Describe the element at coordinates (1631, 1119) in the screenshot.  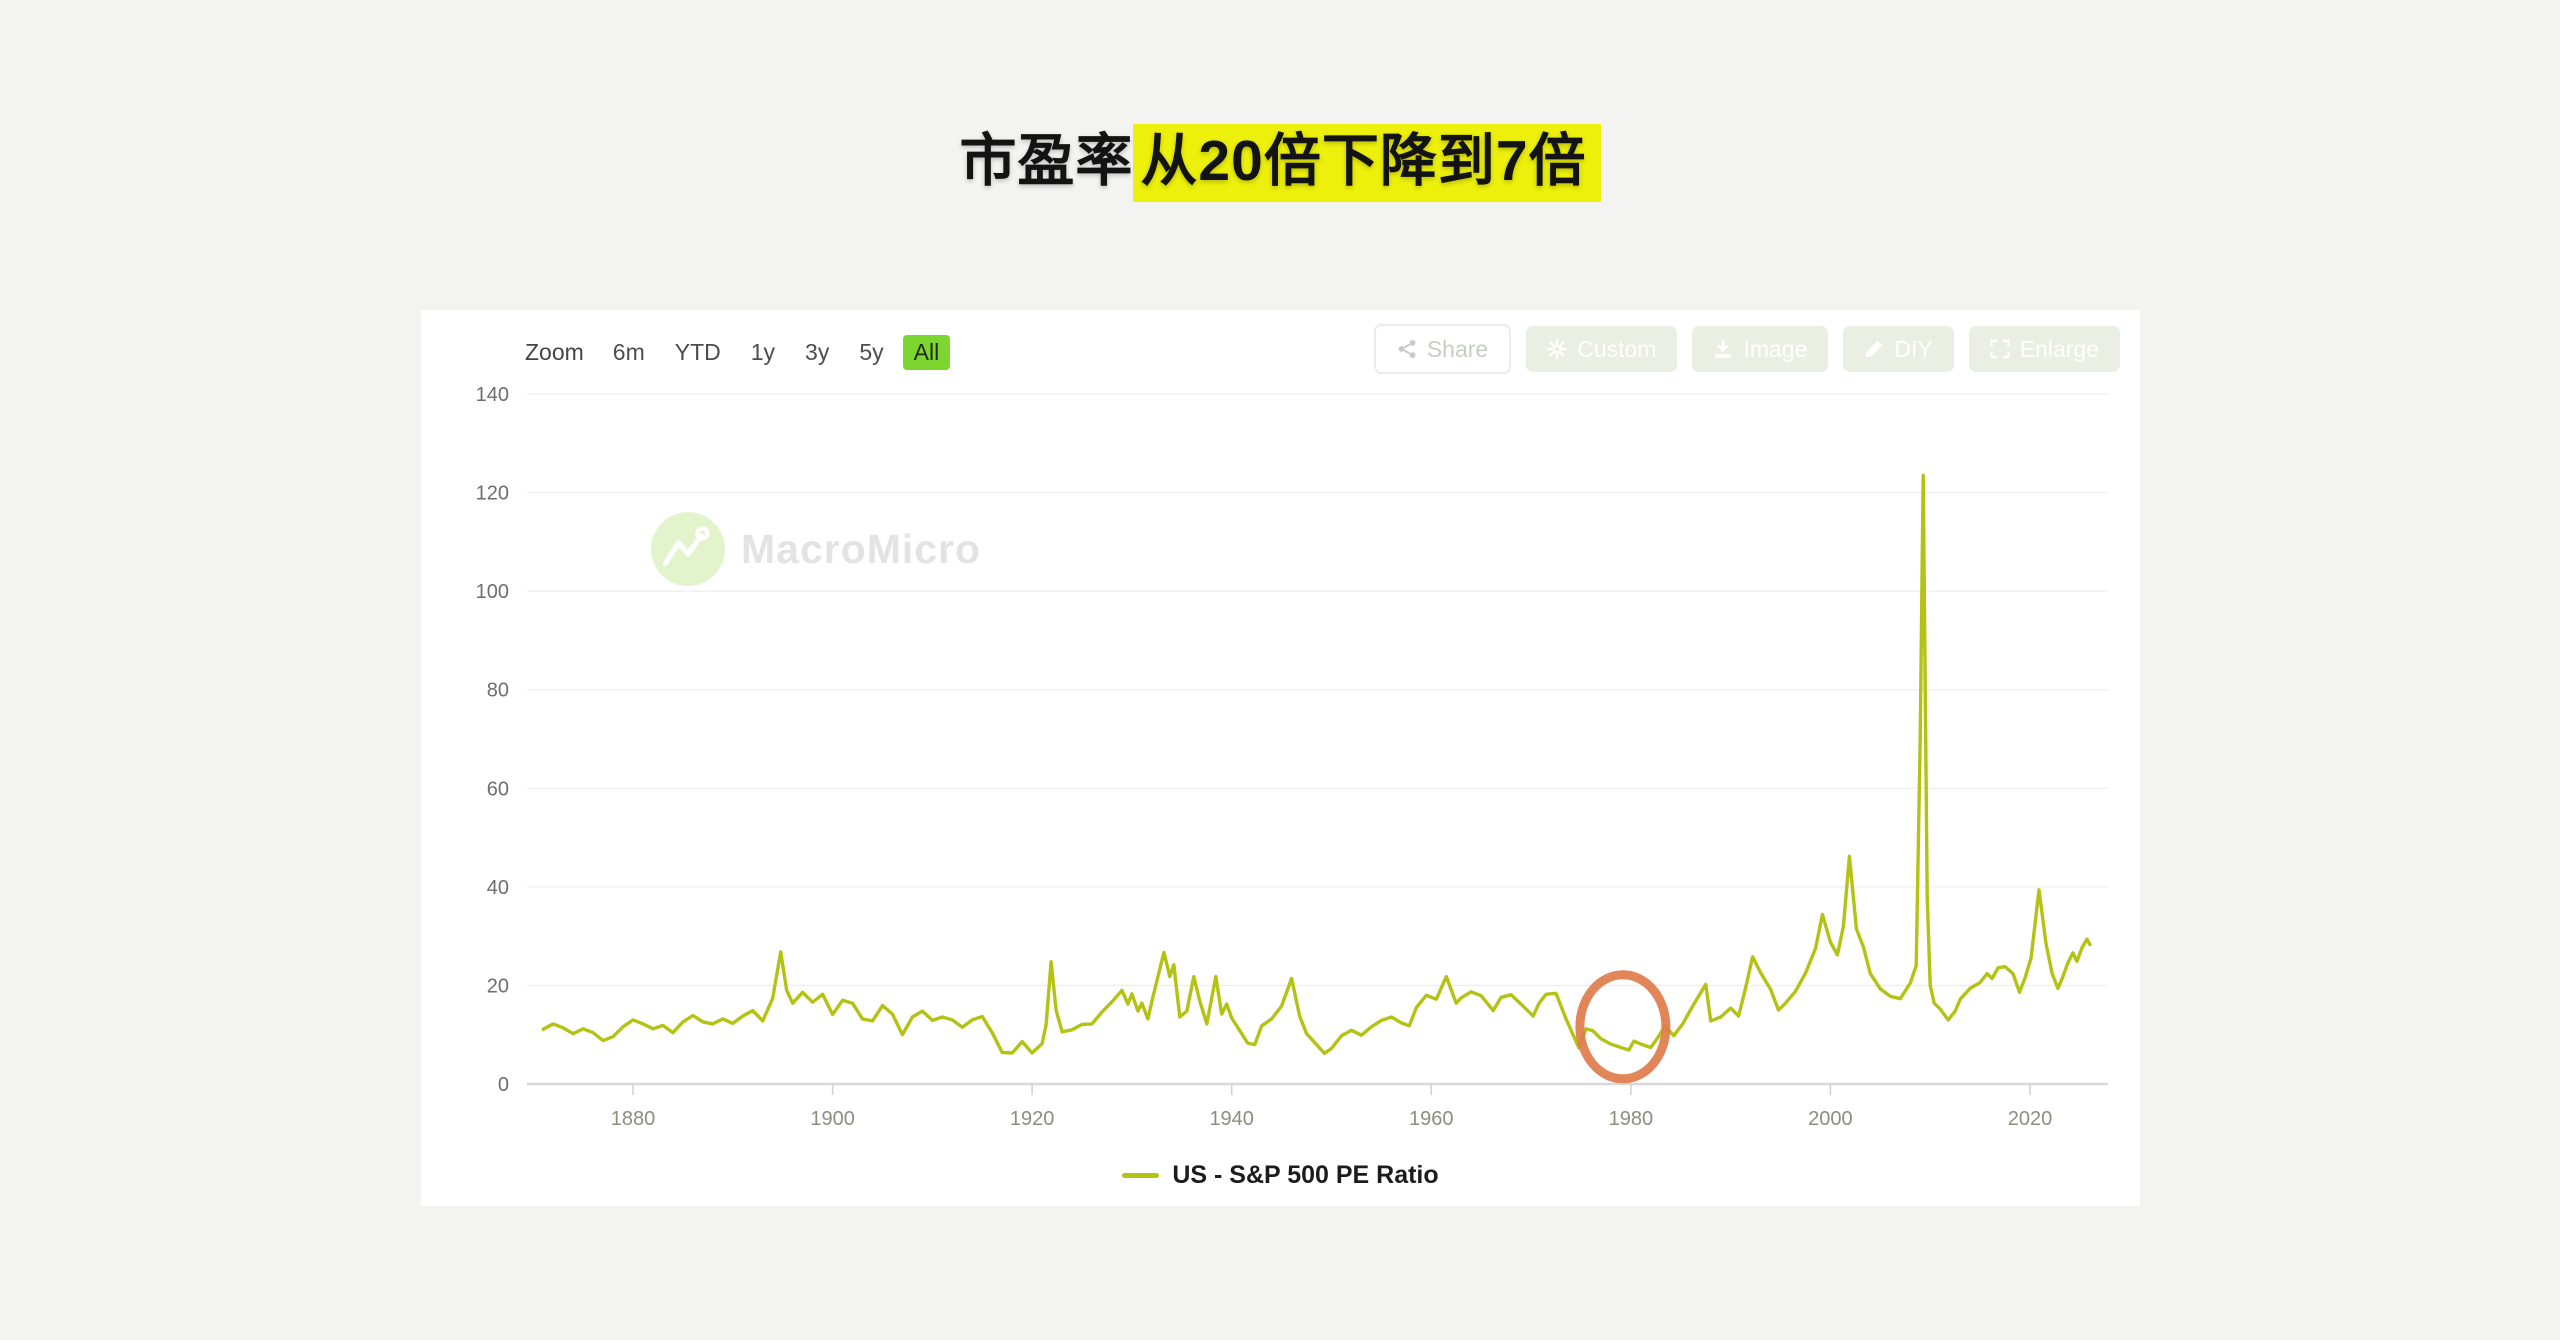
I see `x-tick-label: 1980` at that location.